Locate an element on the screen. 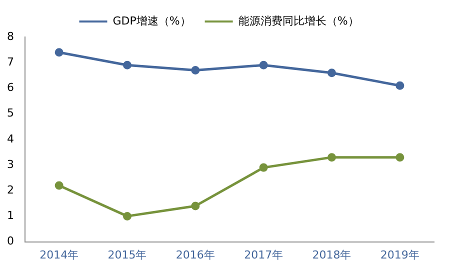 The width and height of the screenshot is (454, 269). legend-label: 能源消费同比增长（%） is located at coordinates (298, 21).